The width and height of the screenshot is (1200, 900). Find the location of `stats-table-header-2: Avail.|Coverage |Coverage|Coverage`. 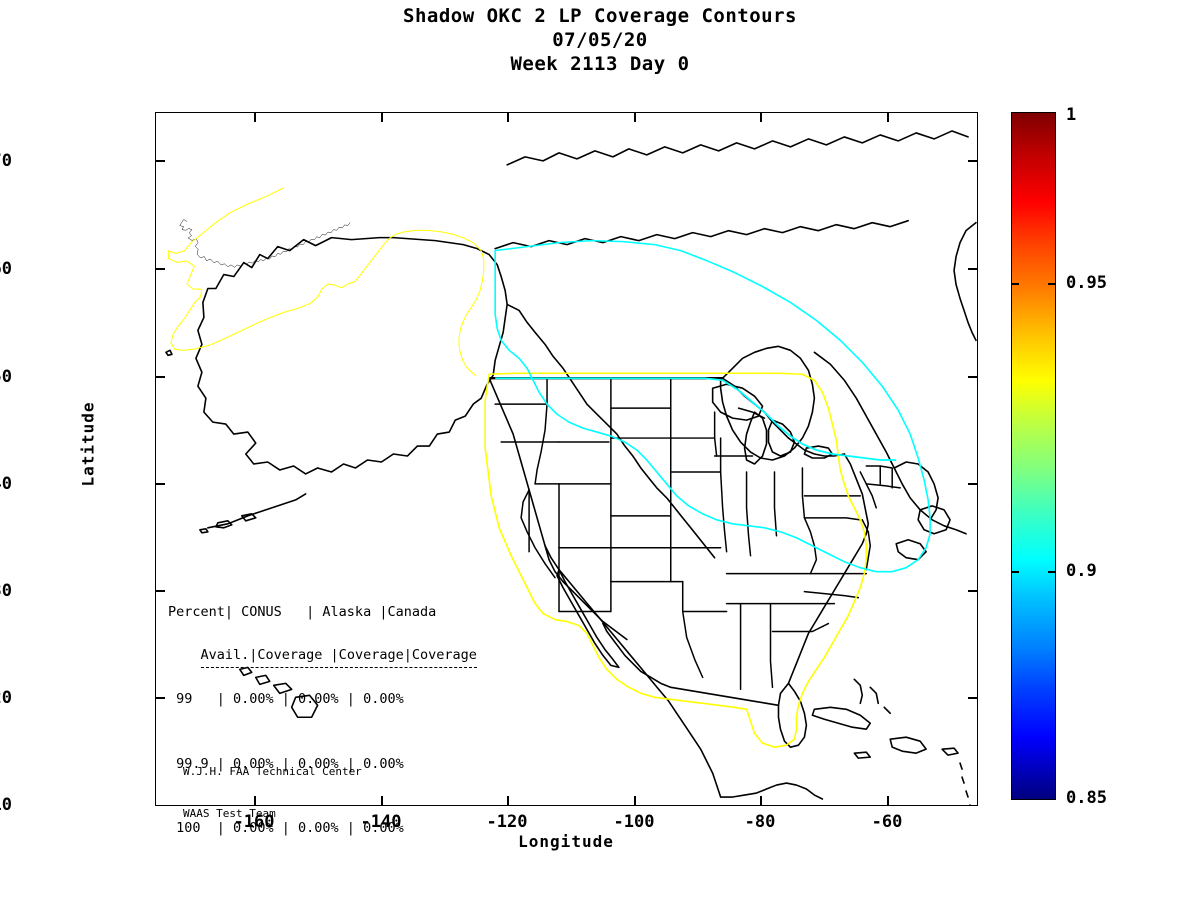

stats-table-header-2: Avail.|Coverage |Coverage|Coverage is located at coordinates (338, 656).